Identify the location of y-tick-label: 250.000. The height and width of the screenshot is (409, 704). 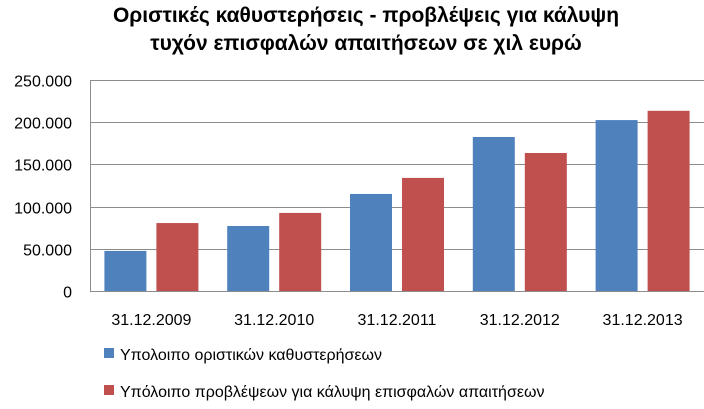
(43, 82).